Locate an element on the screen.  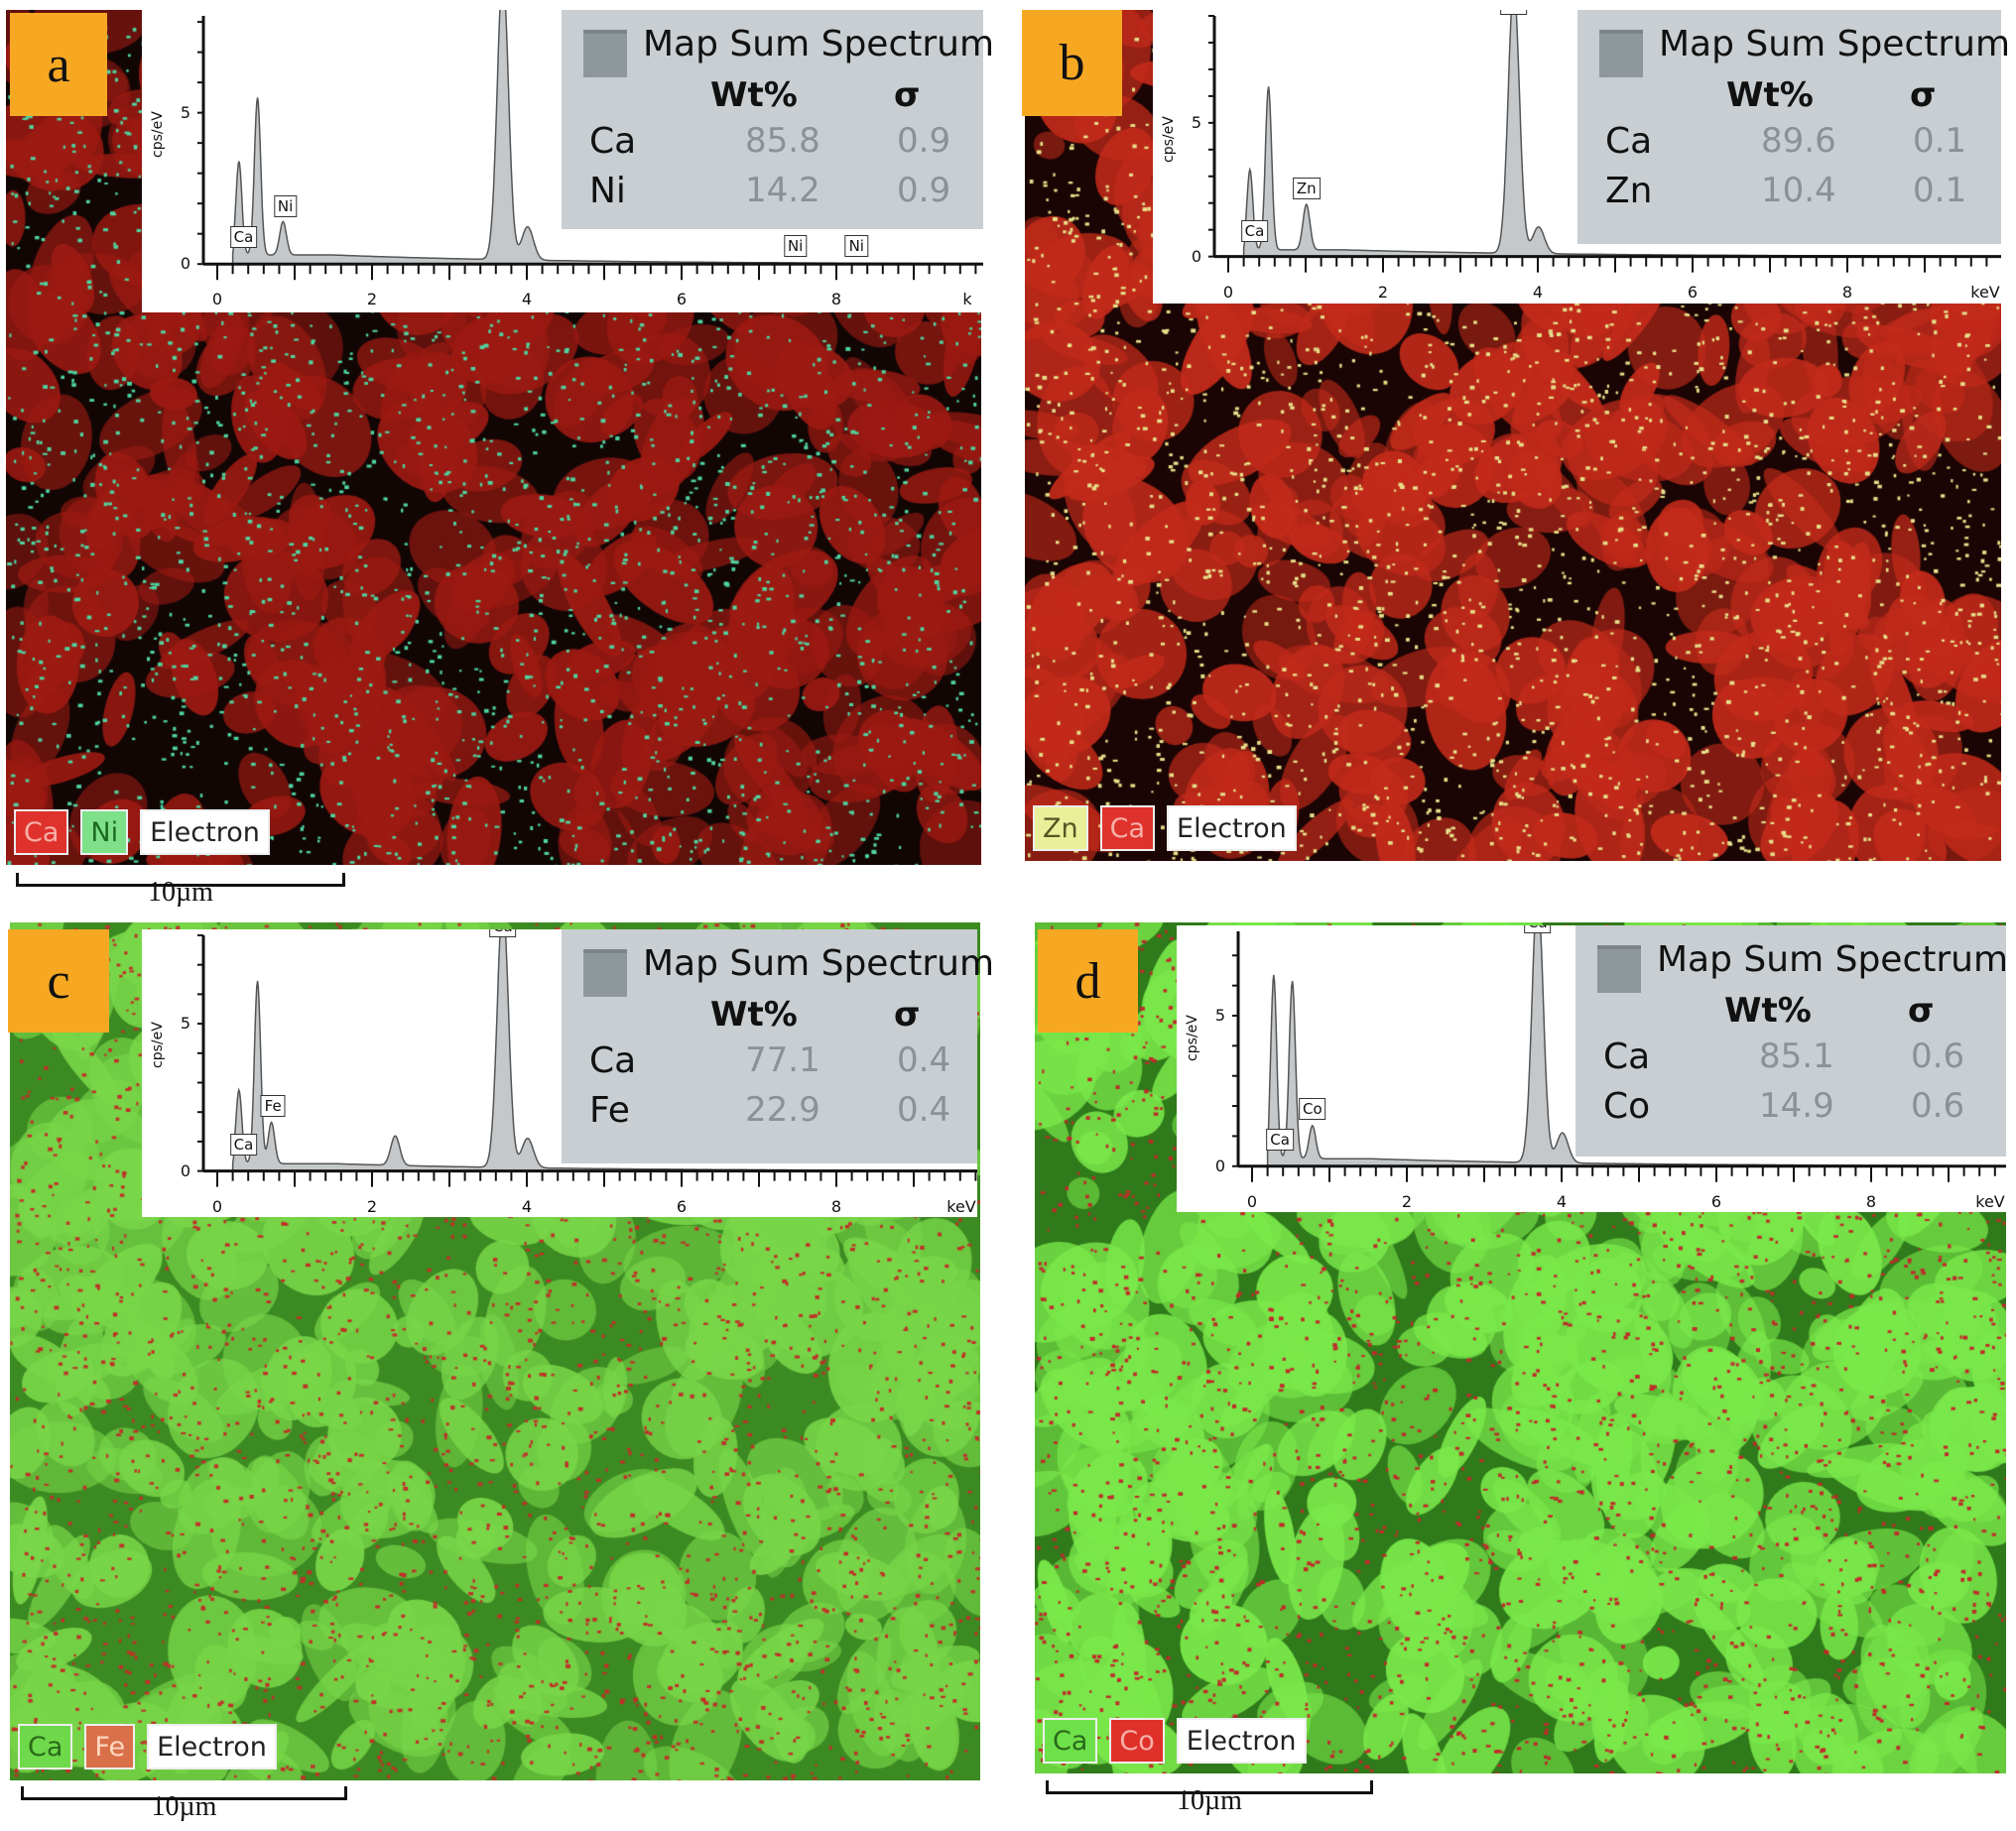
wt-value: 14.9 is located at coordinates (1796, 1106).